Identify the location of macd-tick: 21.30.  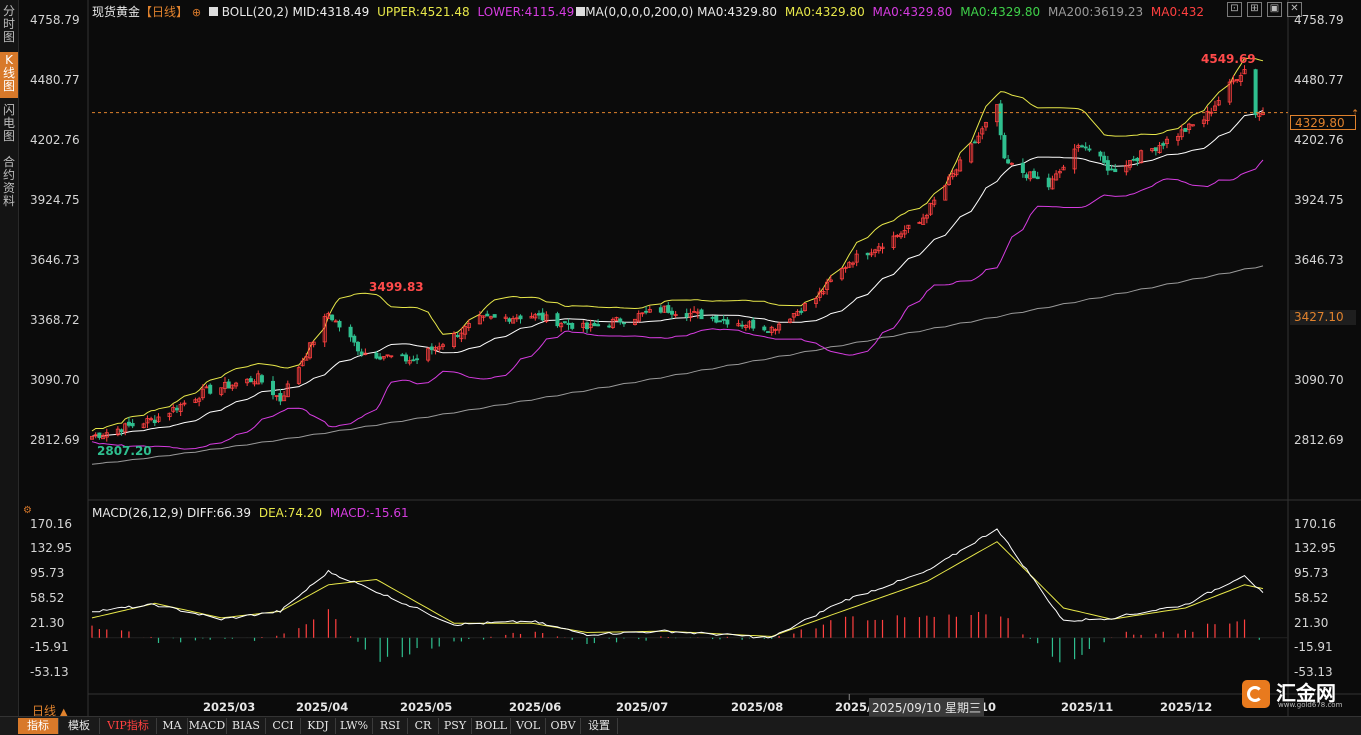
(1311, 623).